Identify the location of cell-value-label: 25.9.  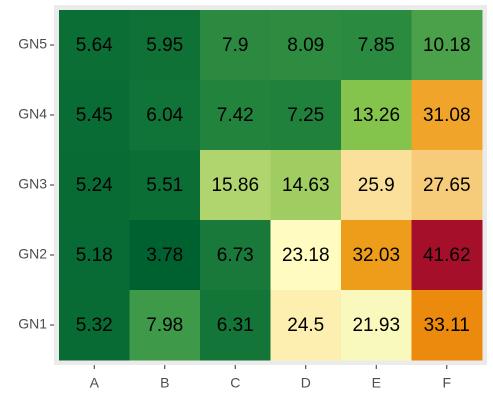
(376, 185).